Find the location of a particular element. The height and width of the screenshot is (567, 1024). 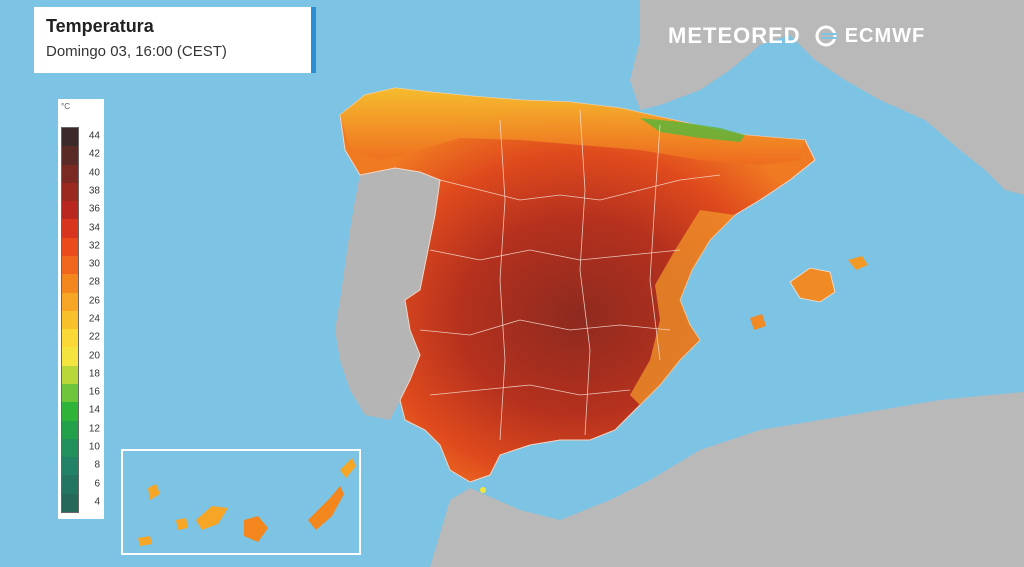

legend-tick-label: 30 is located at coordinates (94, 264).